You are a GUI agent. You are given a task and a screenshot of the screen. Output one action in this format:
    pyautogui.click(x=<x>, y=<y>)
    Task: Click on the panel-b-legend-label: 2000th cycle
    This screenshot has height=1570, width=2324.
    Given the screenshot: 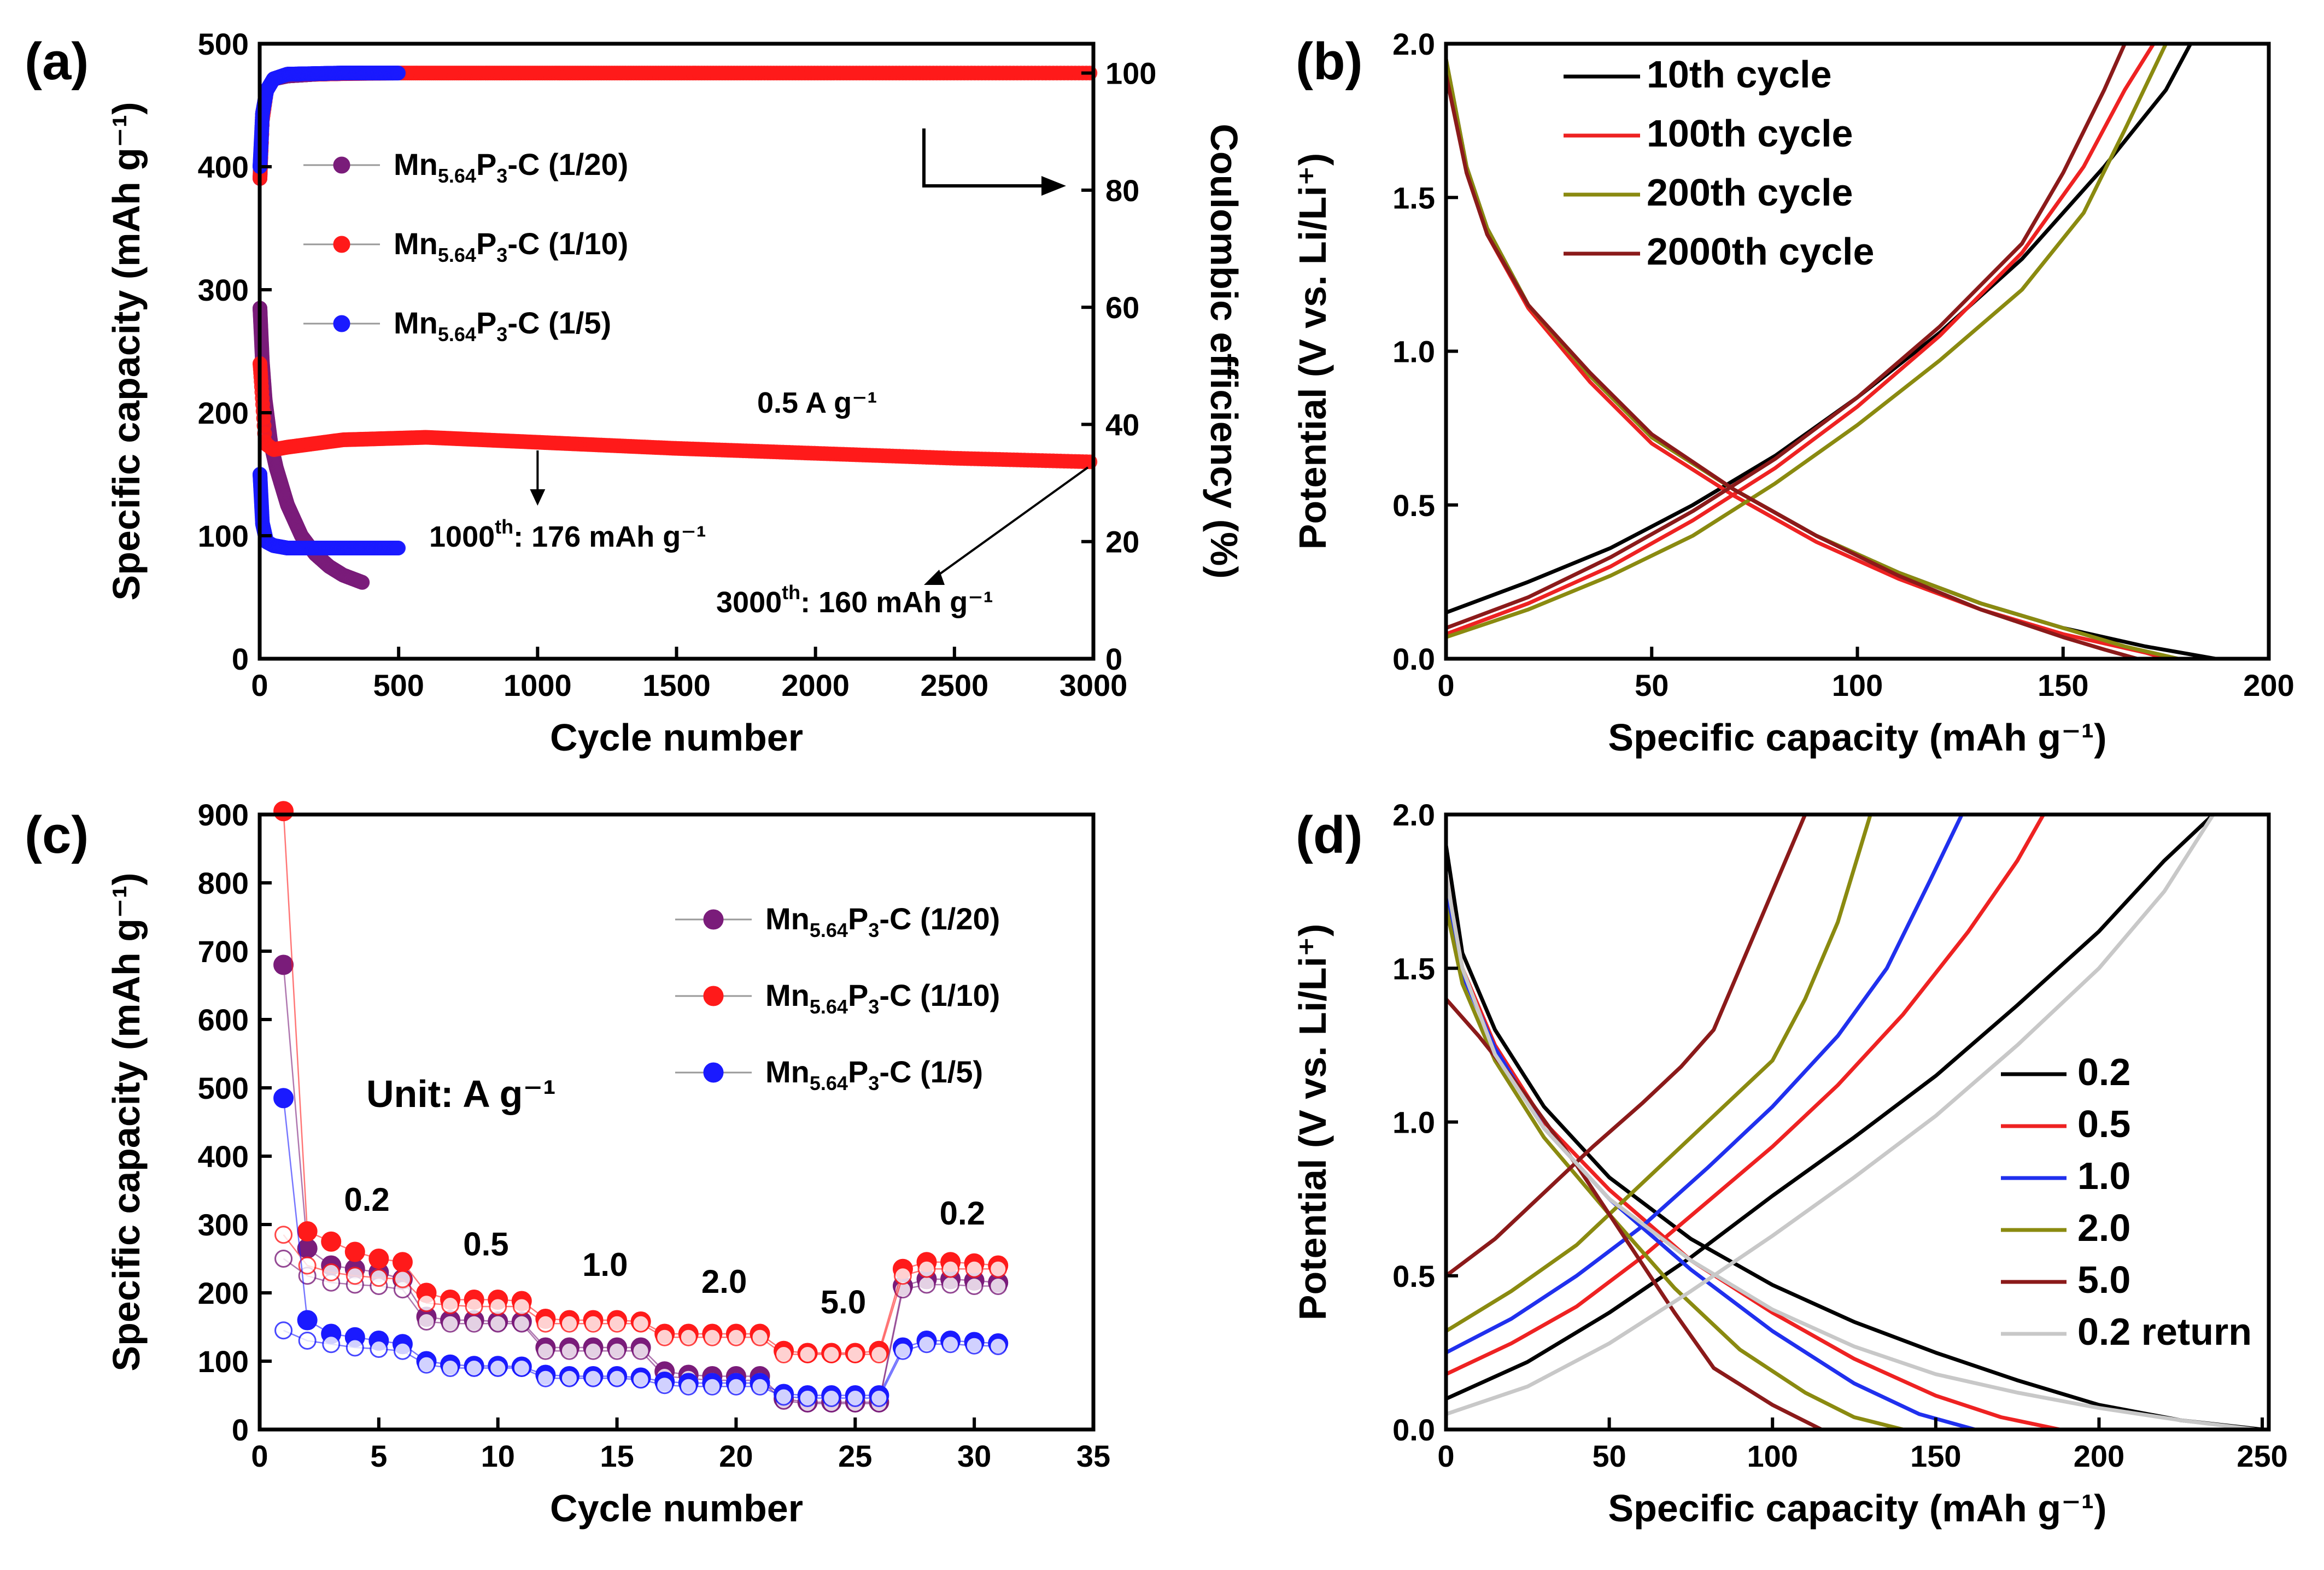 What is the action you would take?
    pyautogui.click(x=1760, y=251)
    